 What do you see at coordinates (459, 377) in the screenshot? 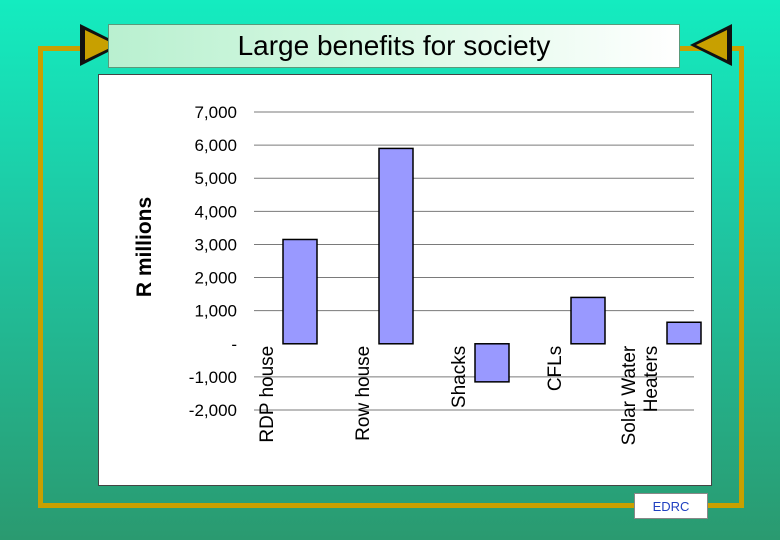
I see `category-label: Shacks` at bounding box center [459, 377].